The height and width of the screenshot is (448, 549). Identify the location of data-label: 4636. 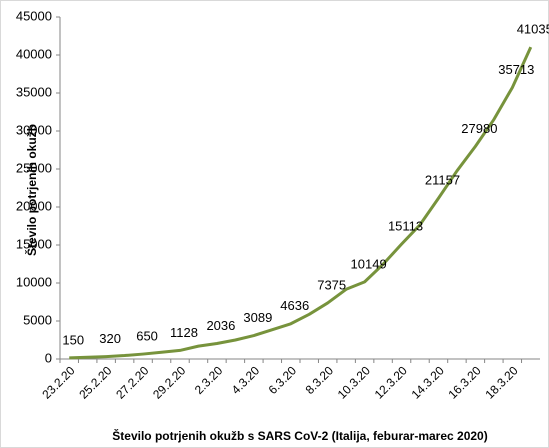
(294, 305).